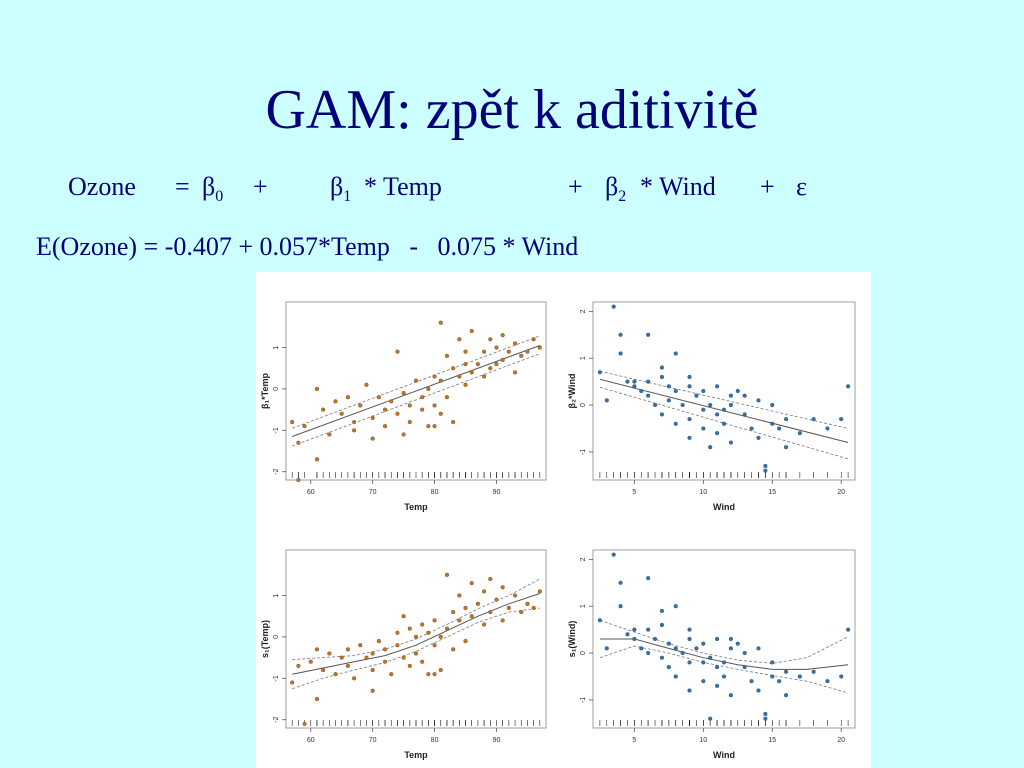 This screenshot has height=768, width=1024. What do you see at coordinates (512, 110) in the screenshot?
I see `slide-title: GAM: zpět k aditivitě` at bounding box center [512, 110].